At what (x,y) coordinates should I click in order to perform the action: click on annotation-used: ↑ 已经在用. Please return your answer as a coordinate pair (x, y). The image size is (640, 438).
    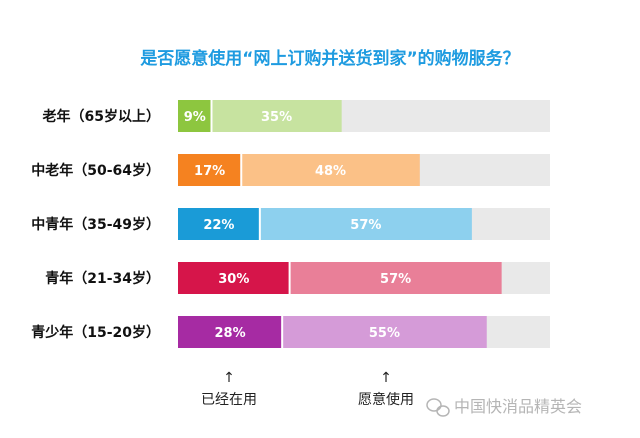
    Looking at the image, I should click on (229, 389).